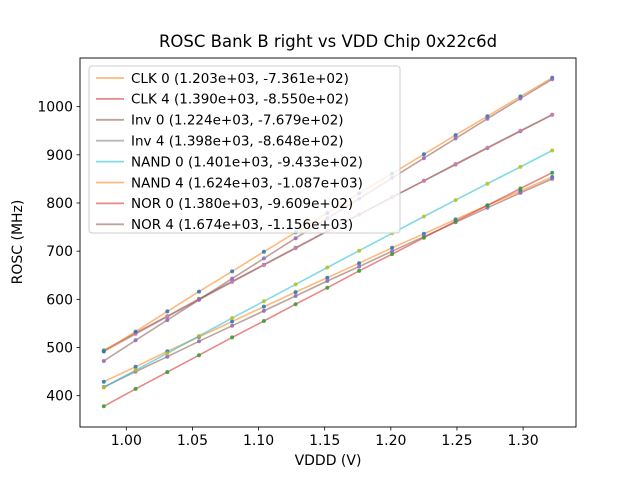 The image size is (640, 480). Describe the element at coordinates (59, 397) in the screenshot. I see `y-tick-label: 400` at that location.